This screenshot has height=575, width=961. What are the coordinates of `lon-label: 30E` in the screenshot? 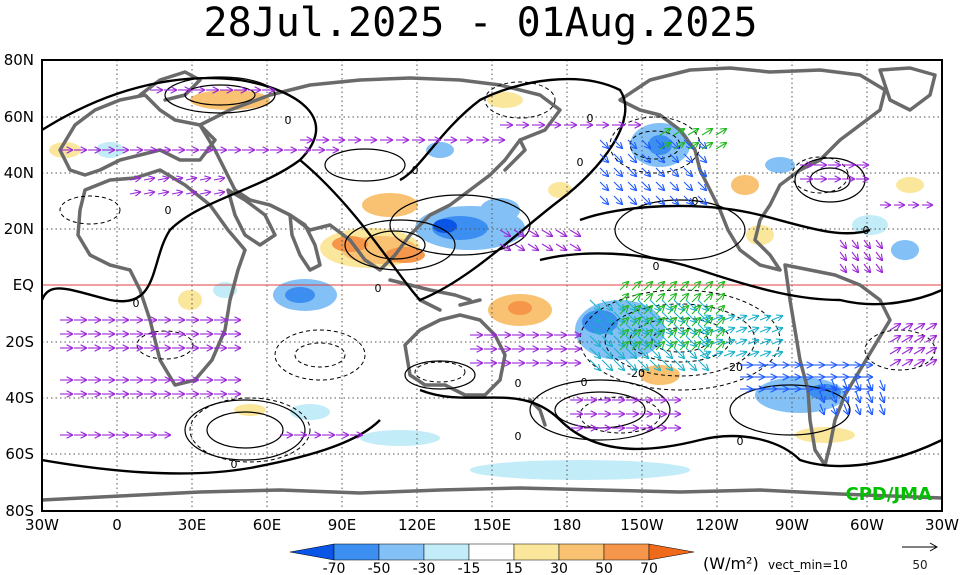 It's located at (192, 525).